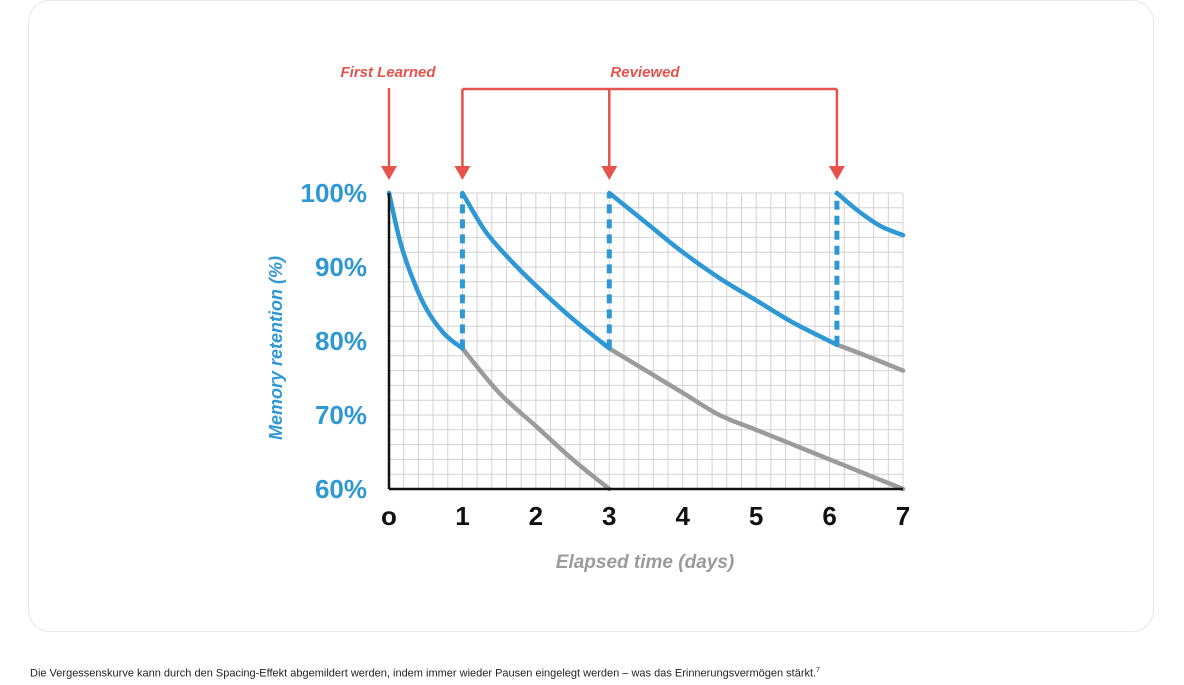  Describe the element at coordinates (341, 489) in the screenshot. I see `y-tick-label: 60%` at that location.